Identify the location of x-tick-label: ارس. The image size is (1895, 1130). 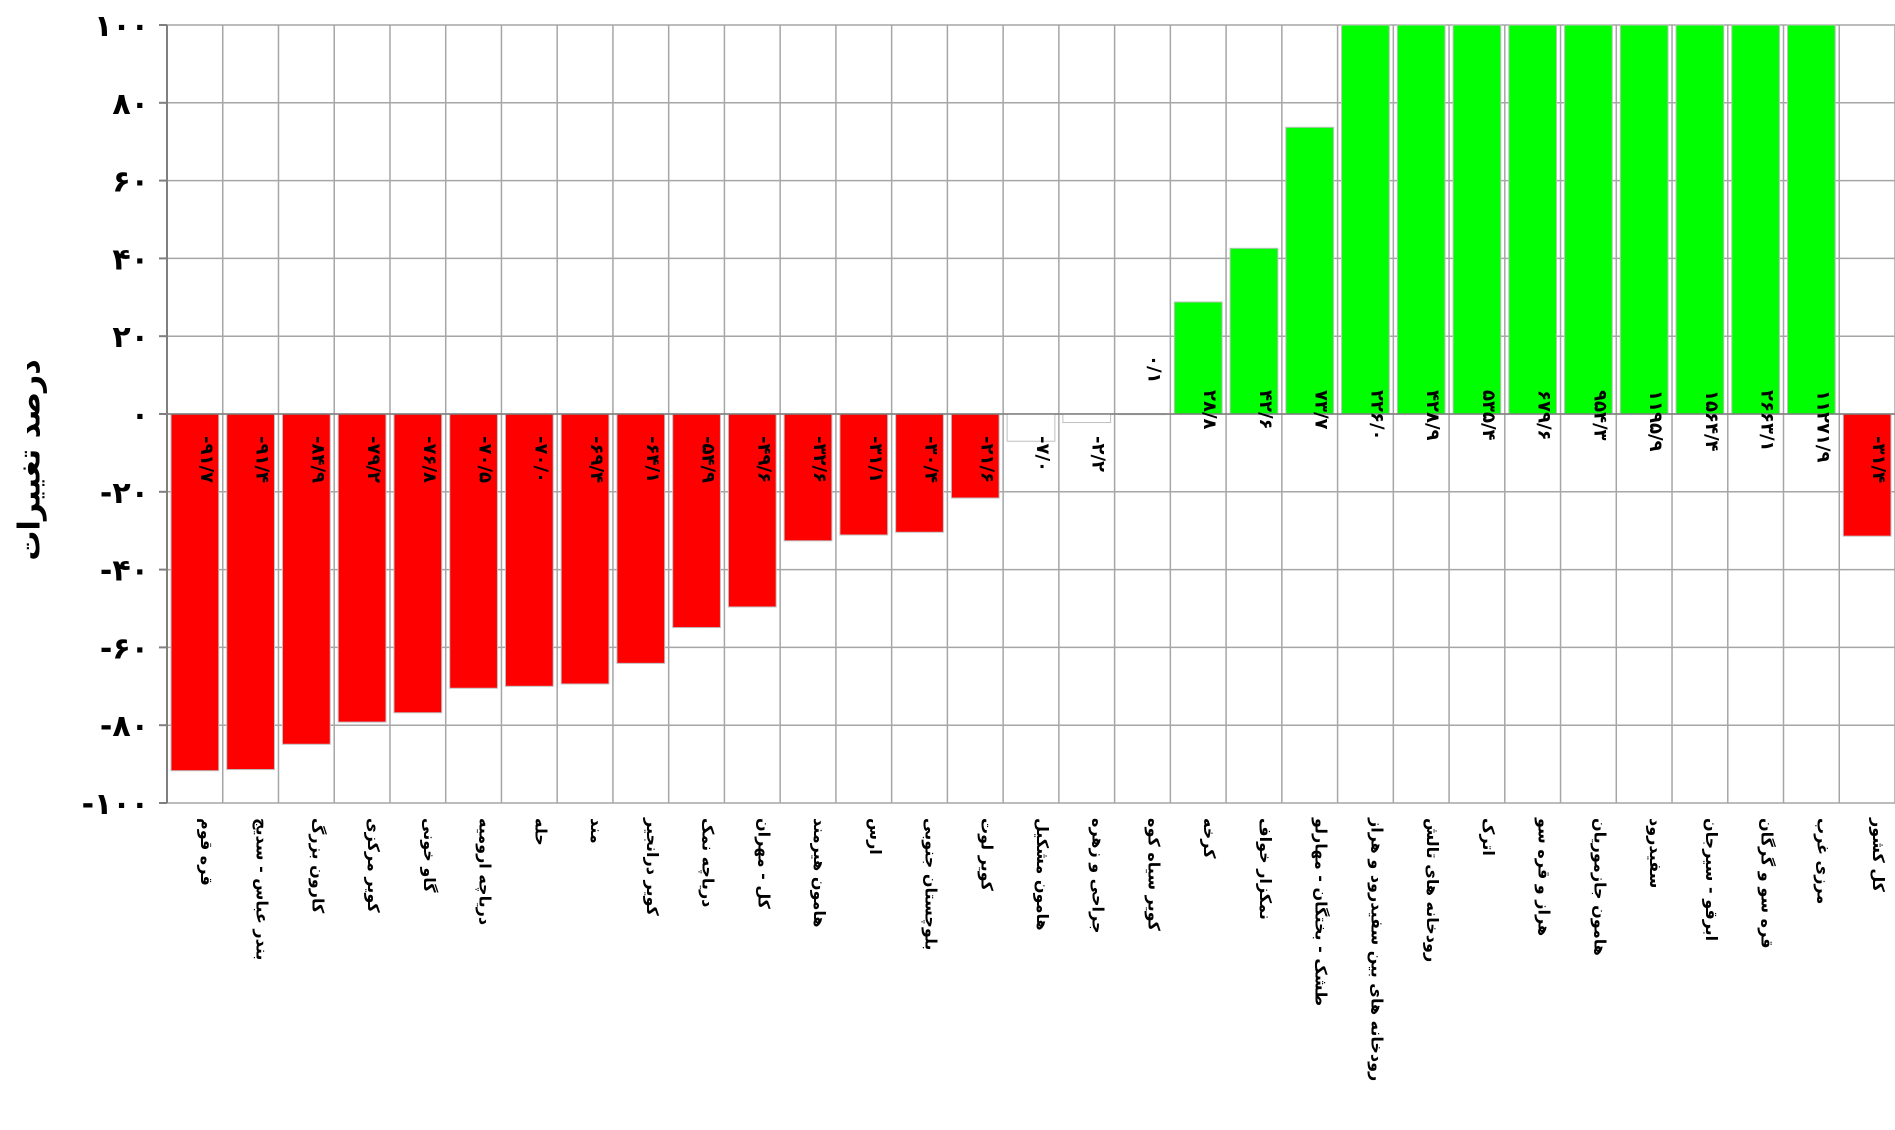
(875, 836).